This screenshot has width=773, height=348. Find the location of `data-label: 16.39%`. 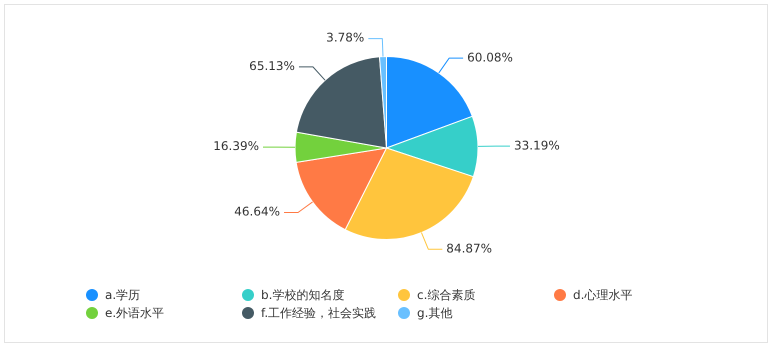

data-label: 16.39% is located at coordinates (236, 146).